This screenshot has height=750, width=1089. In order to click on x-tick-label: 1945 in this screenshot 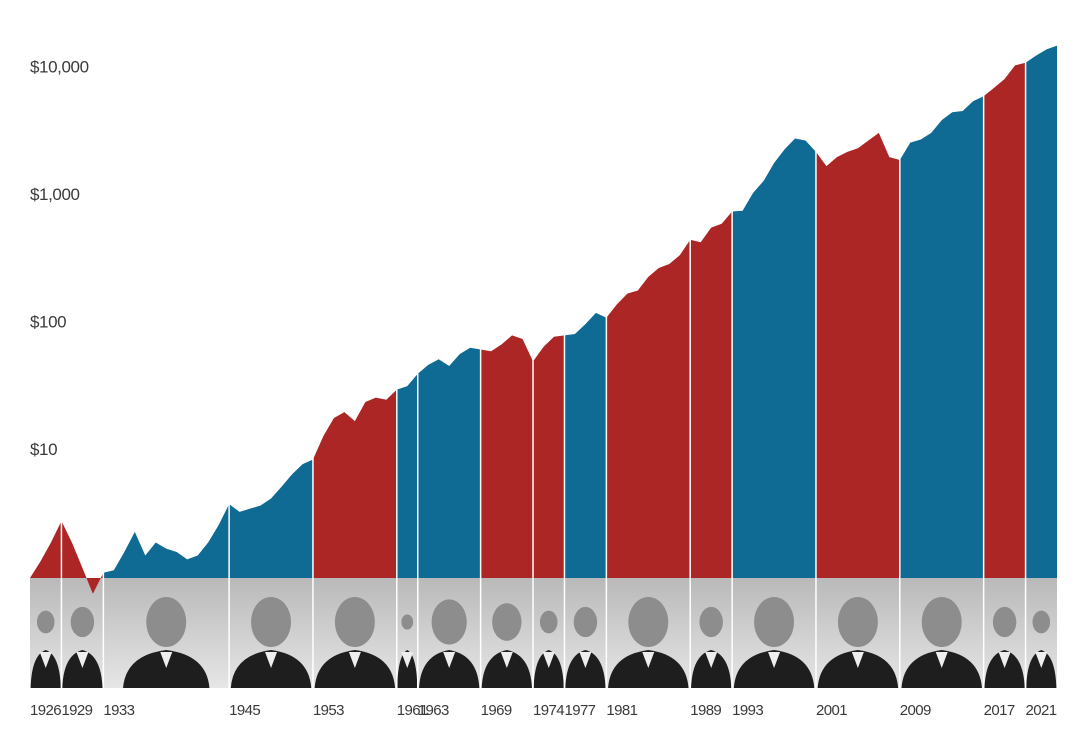, I will do `click(244, 710)`.